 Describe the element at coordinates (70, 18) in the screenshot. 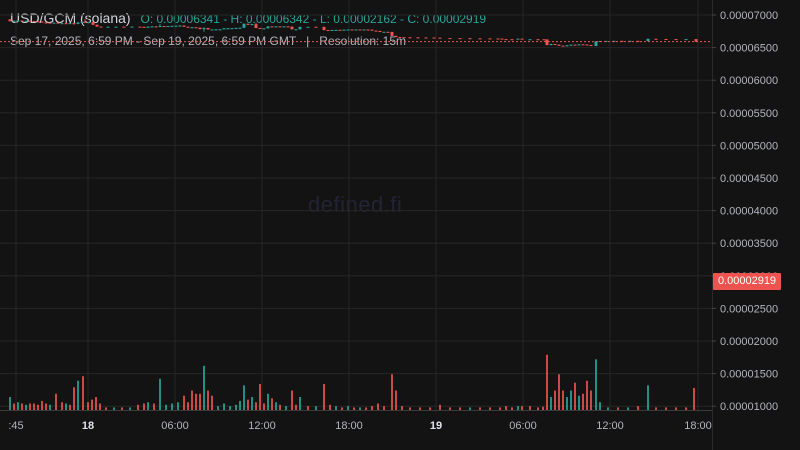

I see `symbol-title: USD/GCM (solana)` at that location.